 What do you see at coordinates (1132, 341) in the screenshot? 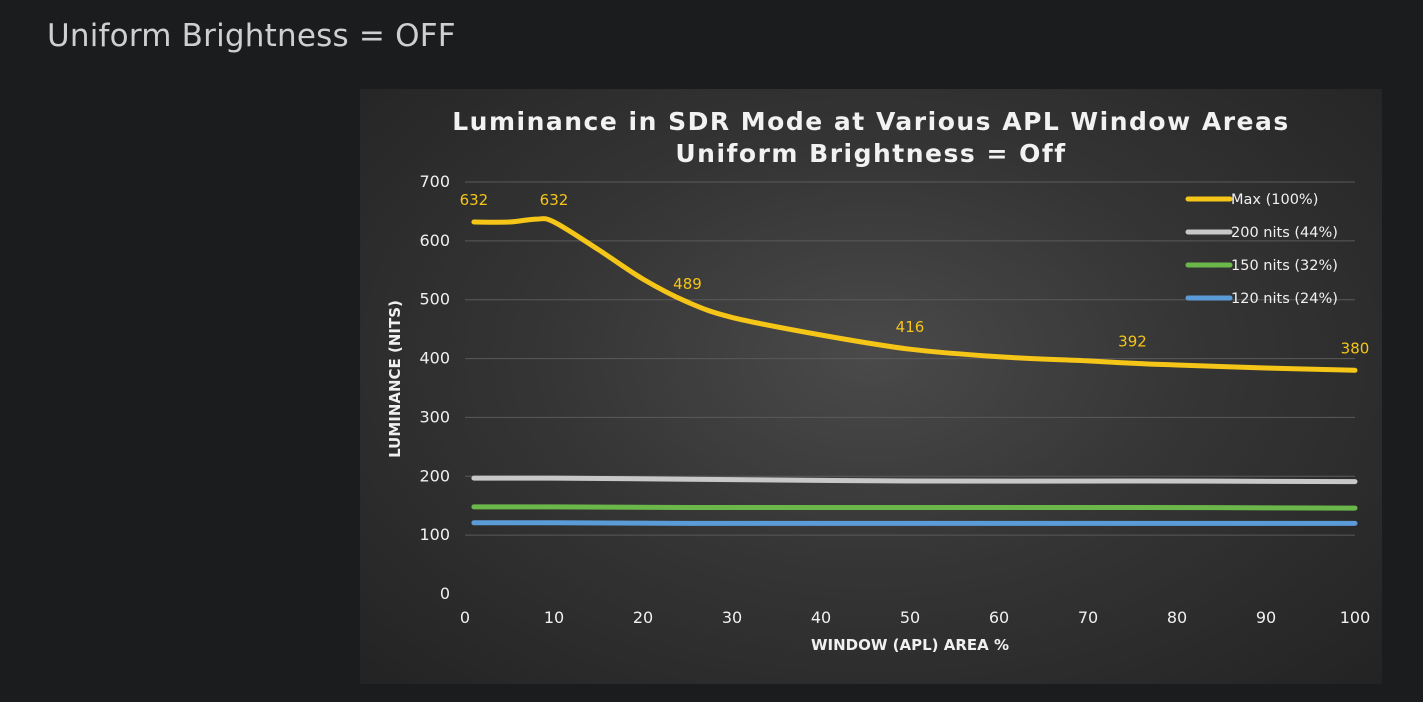
I see `data-label: 392` at bounding box center [1132, 341].